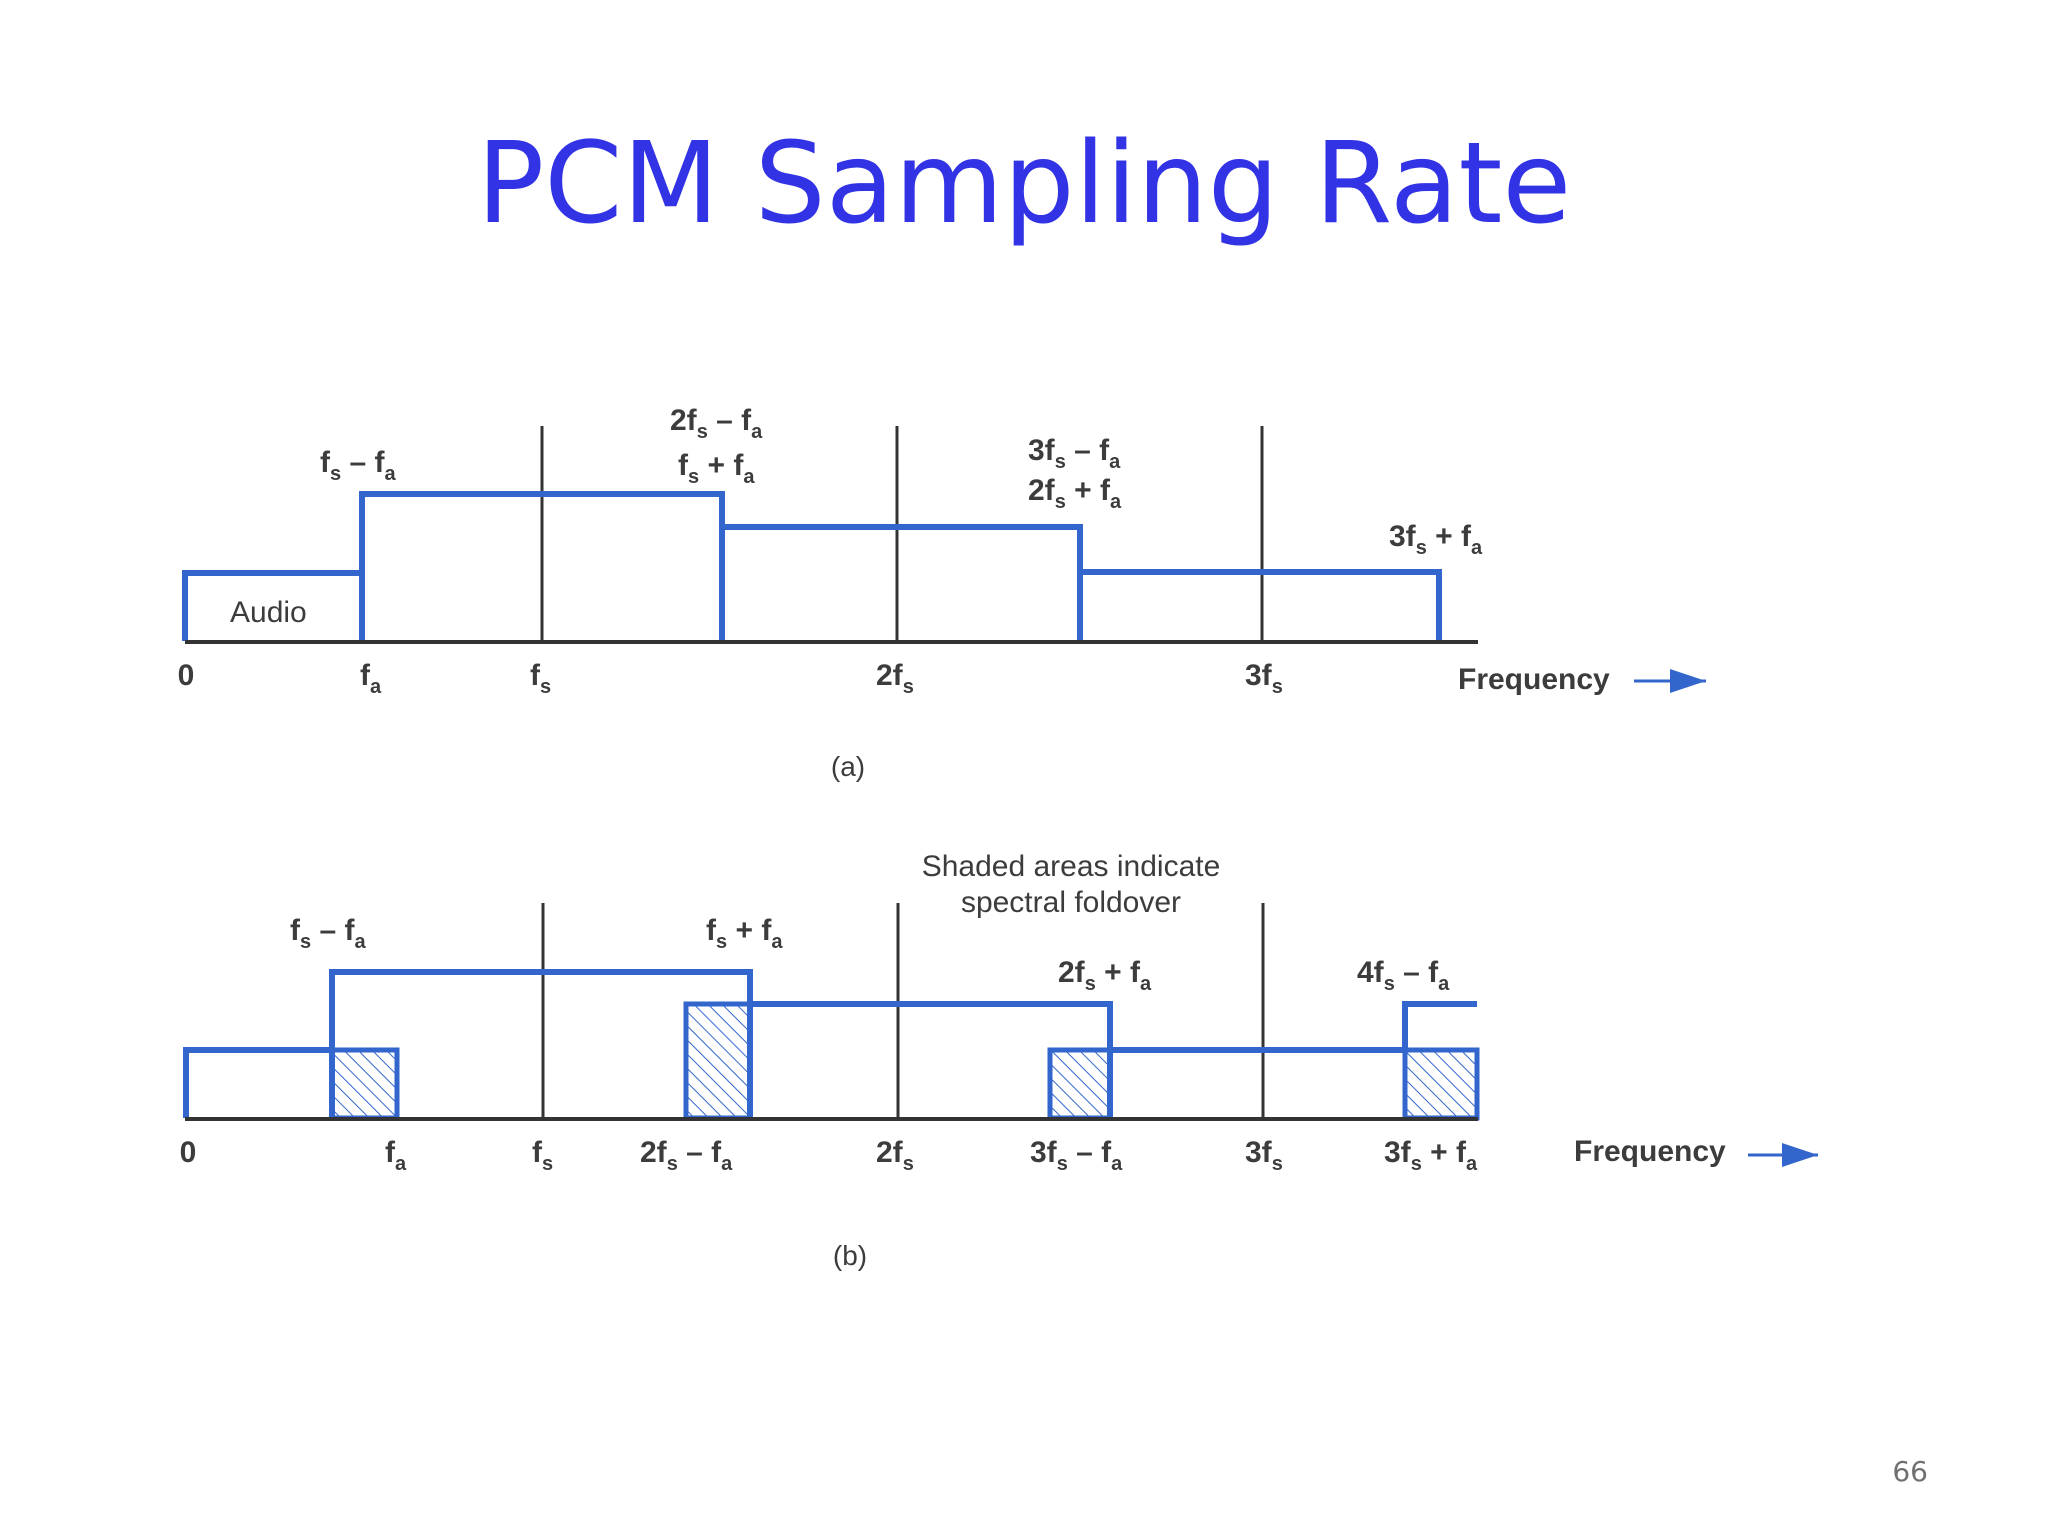  Describe the element at coordinates (848, 766) in the screenshot. I see `caption-a: (a)` at that location.